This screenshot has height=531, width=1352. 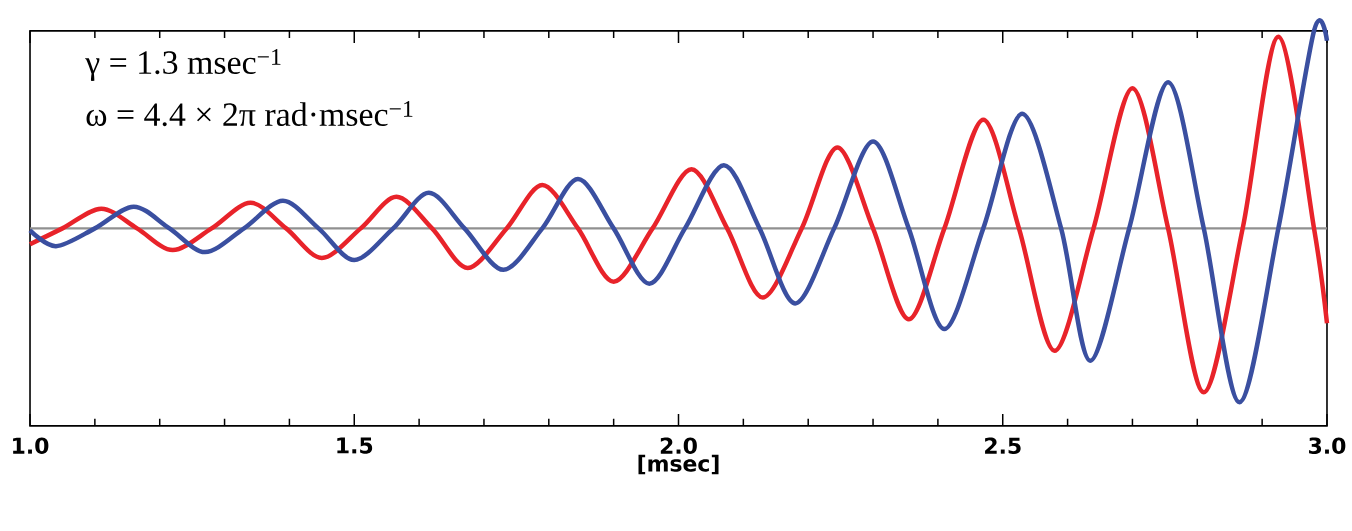 I want to click on x-axis-title: [msec], so click(x=678, y=464).